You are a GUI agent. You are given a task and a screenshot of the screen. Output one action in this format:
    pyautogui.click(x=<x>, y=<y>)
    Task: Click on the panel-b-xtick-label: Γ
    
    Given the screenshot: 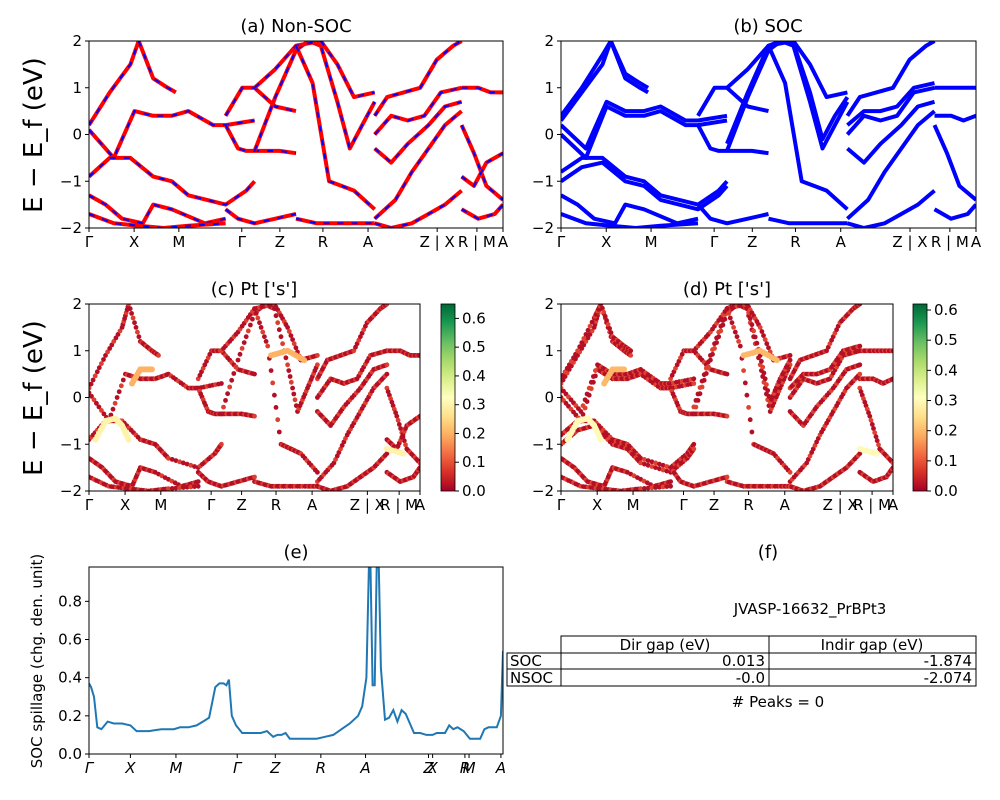 What is the action you would take?
    pyautogui.click(x=561, y=242)
    